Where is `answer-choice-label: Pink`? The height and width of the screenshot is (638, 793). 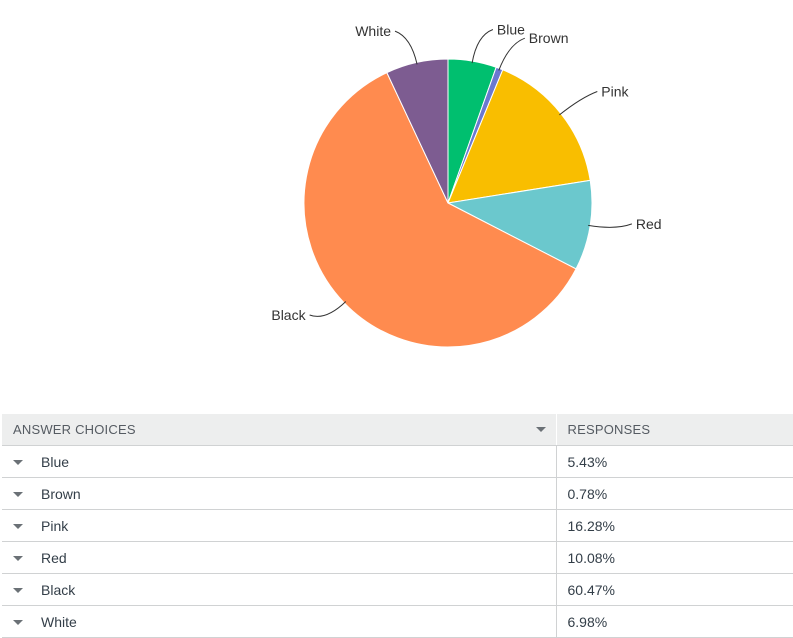
answer-choice-label: Pink is located at coordinates (55, 525).